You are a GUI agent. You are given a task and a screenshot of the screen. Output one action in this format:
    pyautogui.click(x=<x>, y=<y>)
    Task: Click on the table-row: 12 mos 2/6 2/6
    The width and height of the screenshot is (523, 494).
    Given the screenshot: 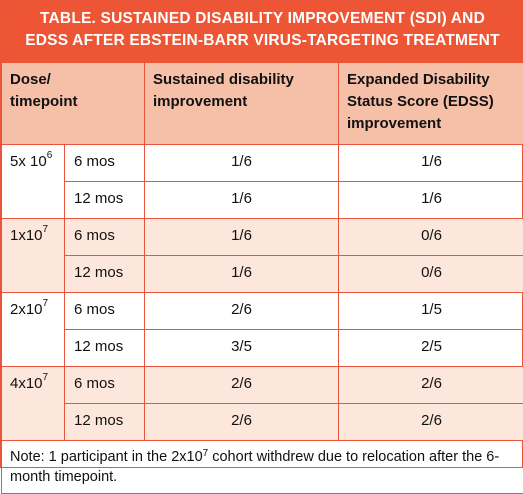 What is the action you would take?
    pyautogui.click(x=262, y=422)
    